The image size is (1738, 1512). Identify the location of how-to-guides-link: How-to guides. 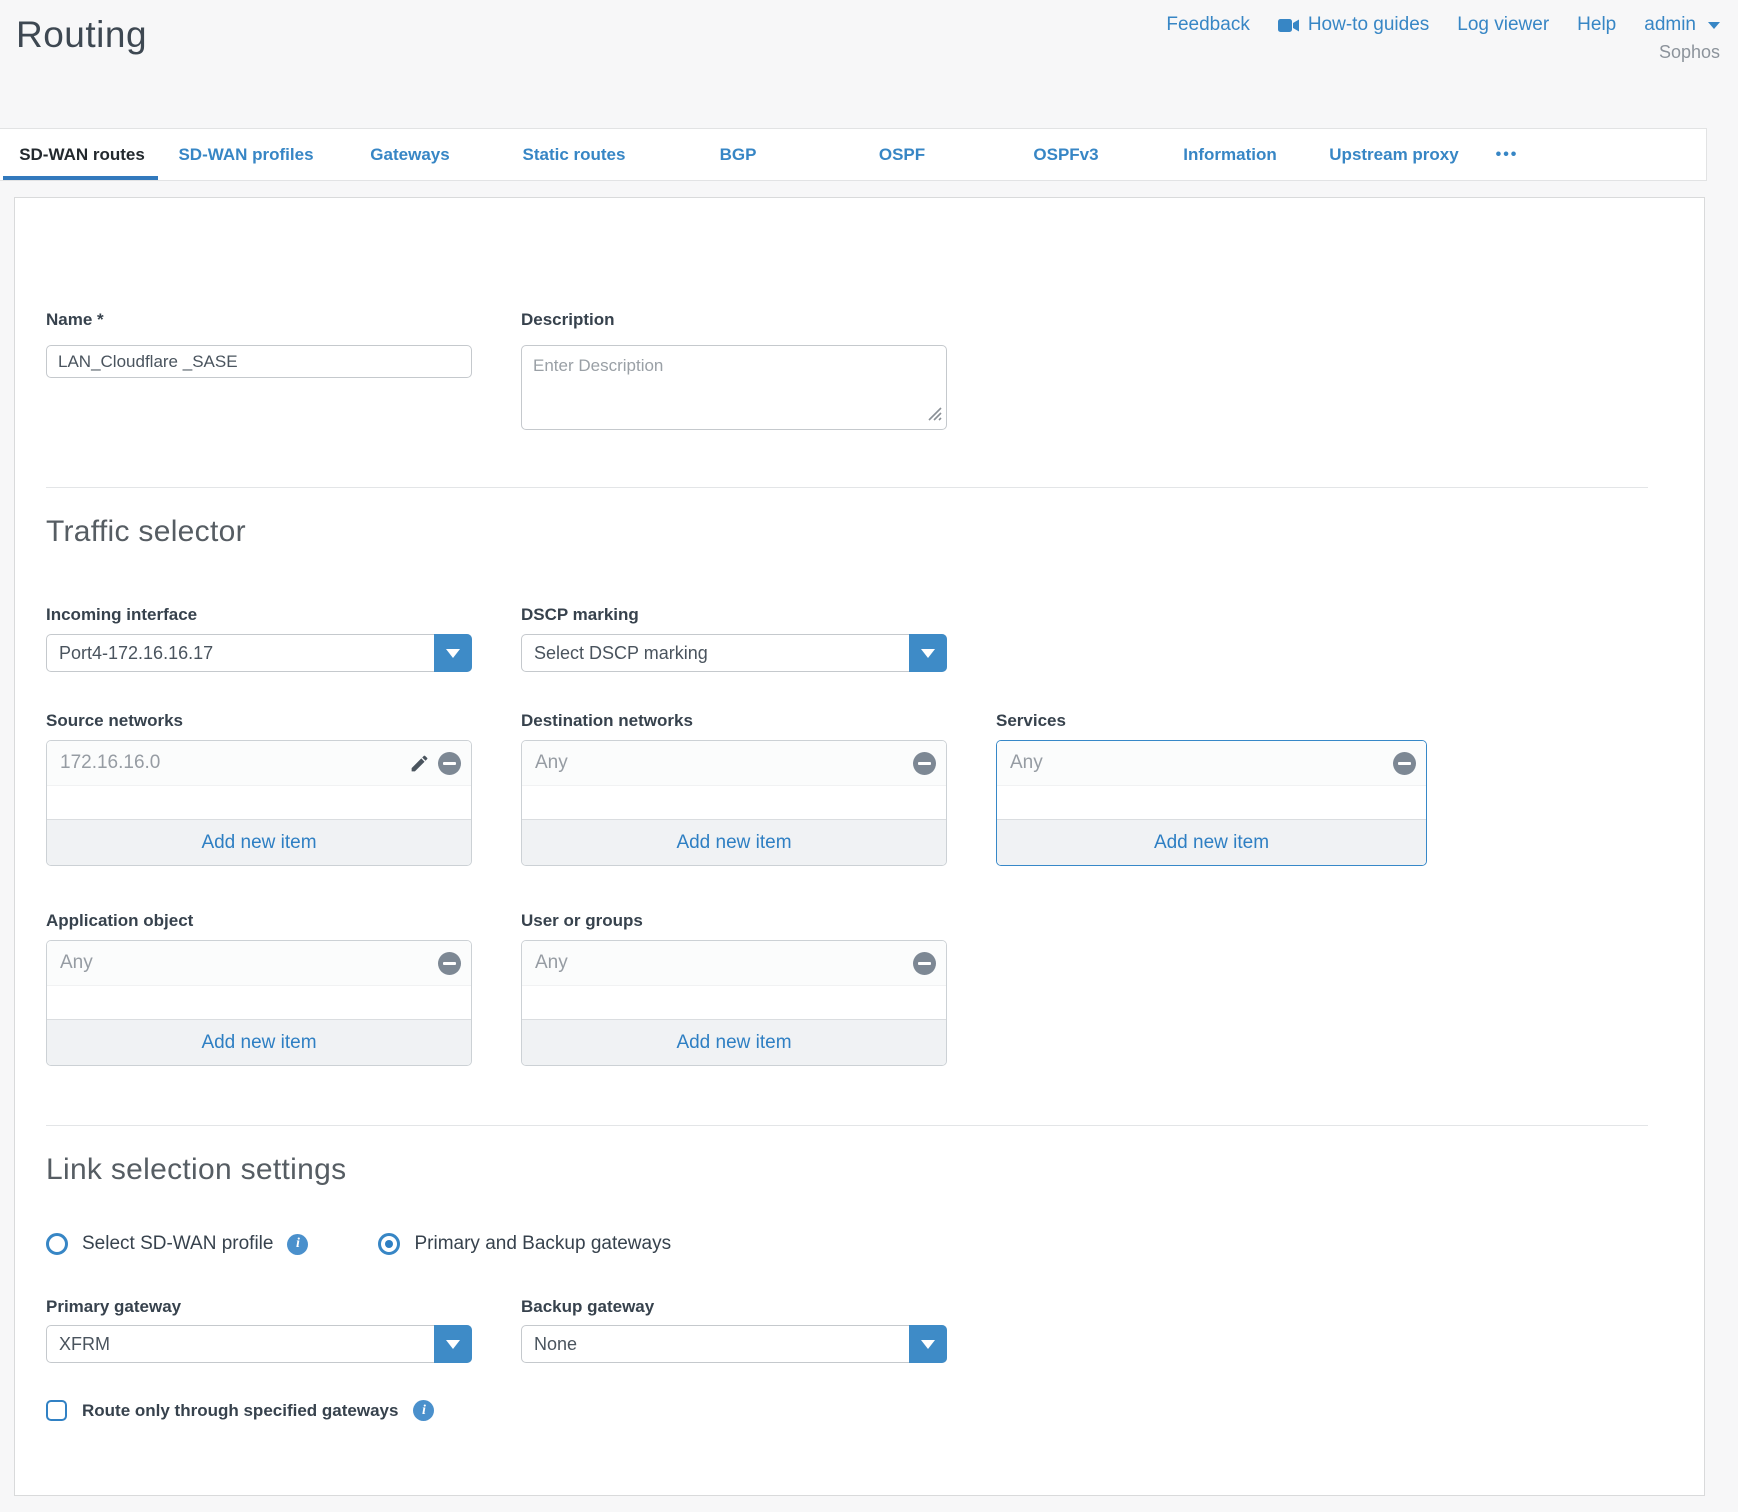
(1353, 25).